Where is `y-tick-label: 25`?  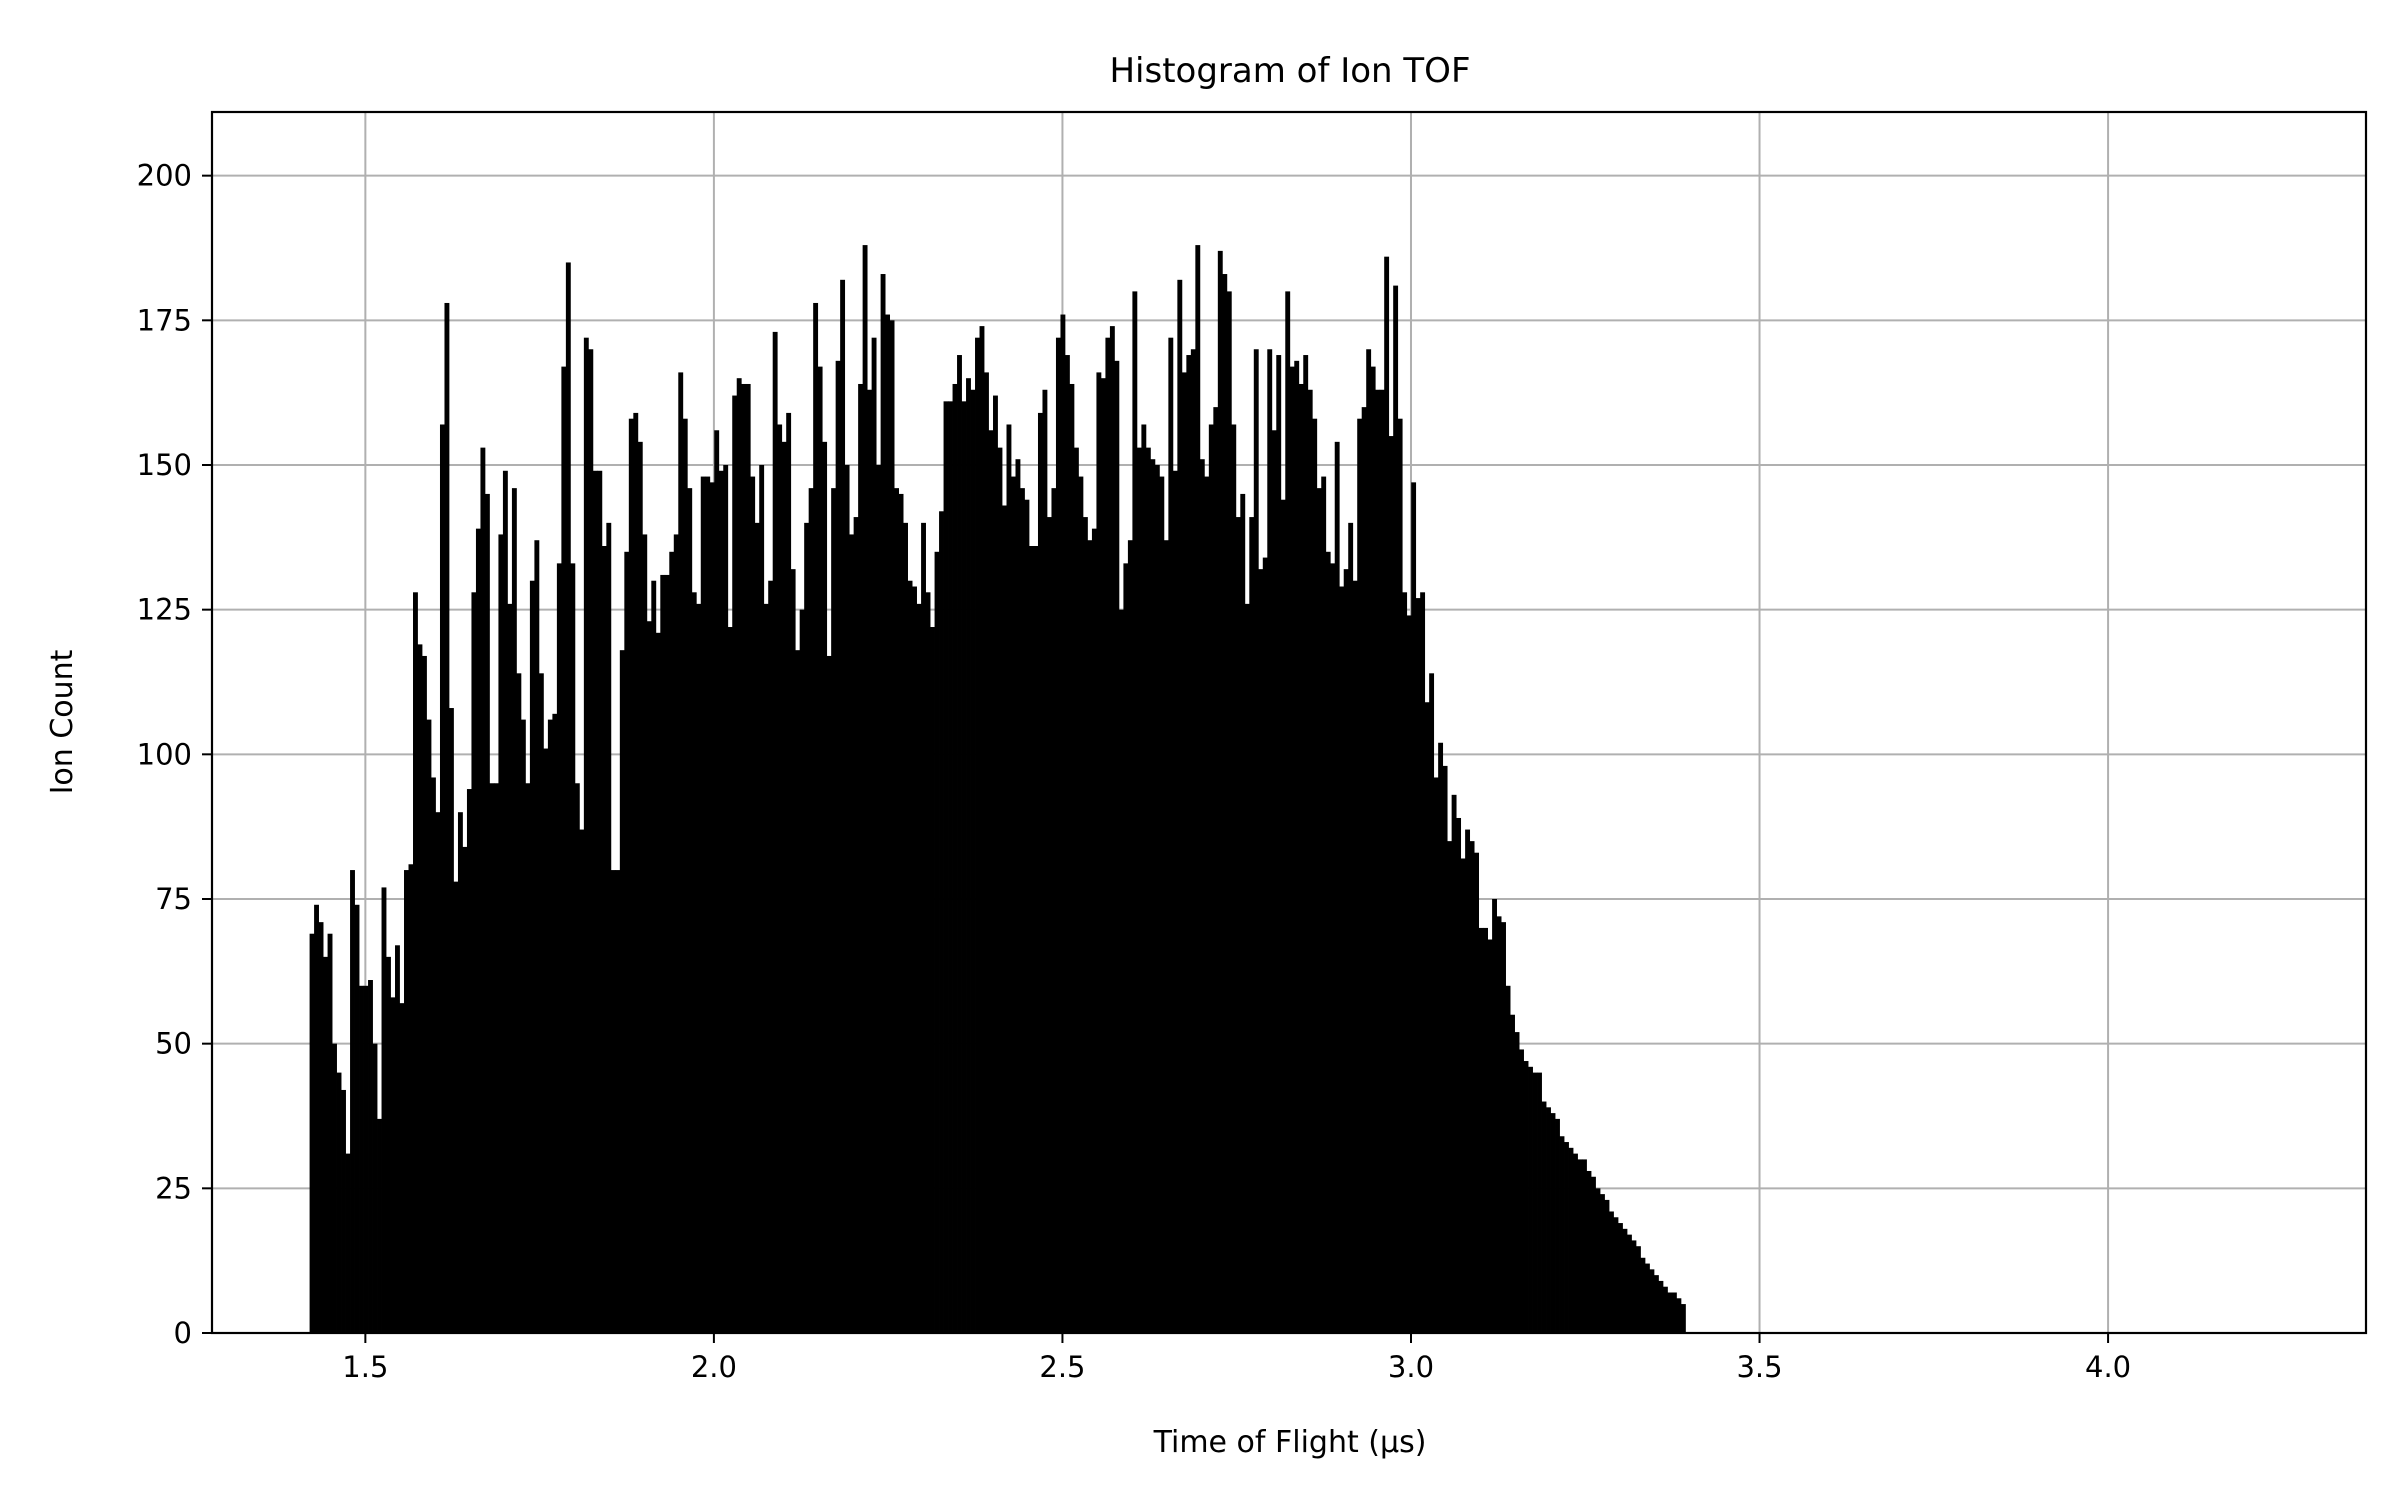 y-tick-label: 25 is located at coordinates (173, 1188).